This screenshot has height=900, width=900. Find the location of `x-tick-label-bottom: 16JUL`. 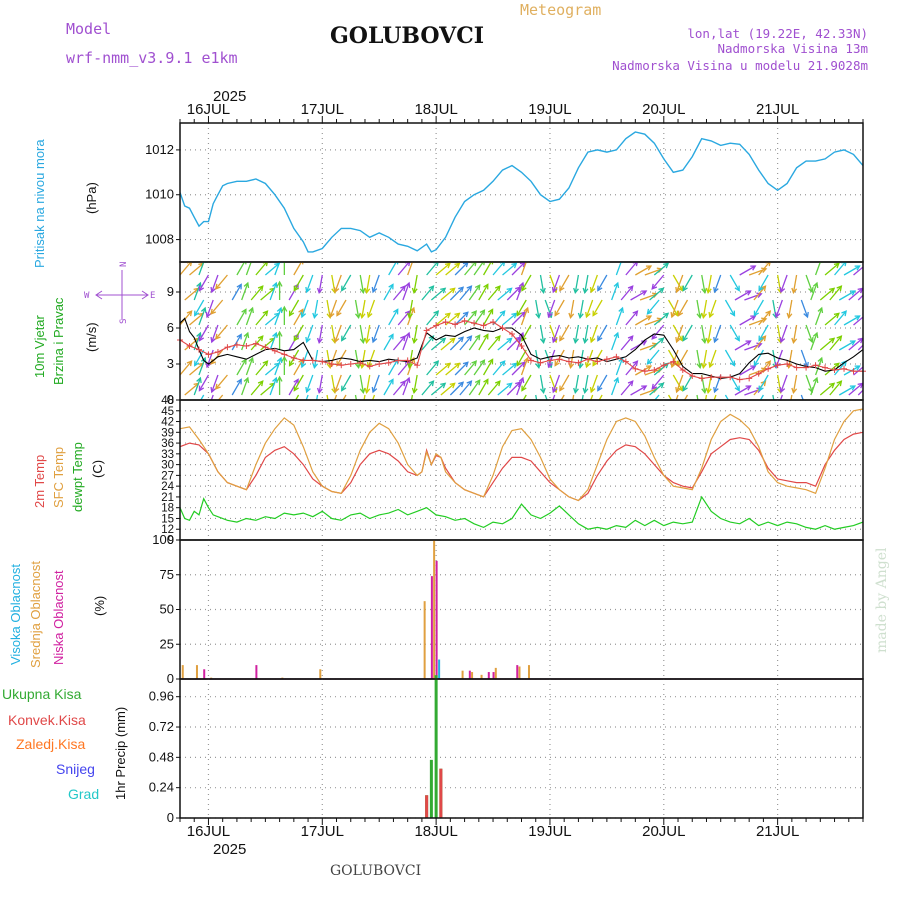

x-tick-label-bottom: 16JUL is located at coordinates (208, 831).